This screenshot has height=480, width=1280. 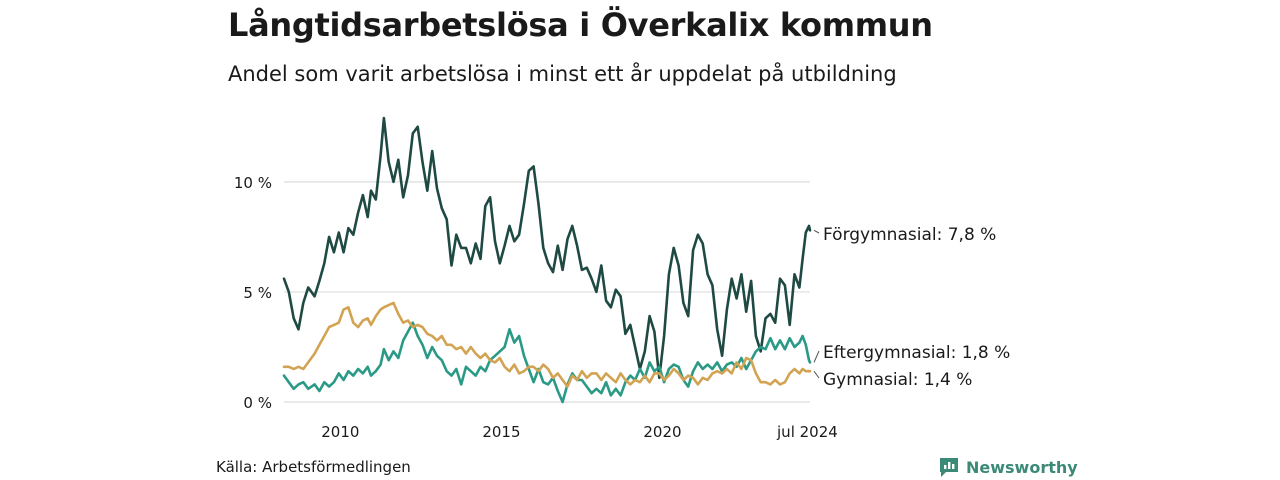 I want to click on newsworthy-logo-icon, so click(x=949, y=467).